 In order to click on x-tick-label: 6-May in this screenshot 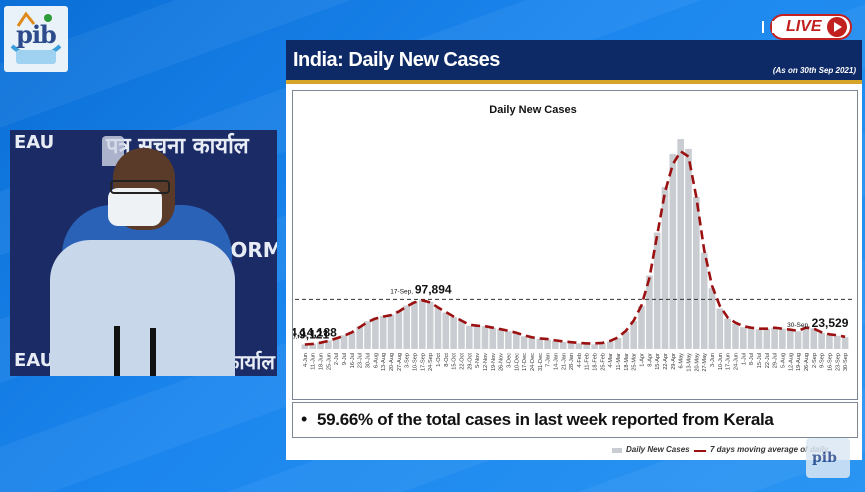, I will do `click(682, 361)`.